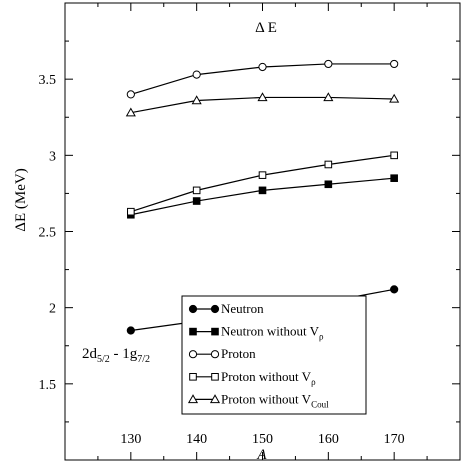 The height and width of the screenshot is (463, 463). I want to click on y-tick-label: 2.5, so click(48, 233).